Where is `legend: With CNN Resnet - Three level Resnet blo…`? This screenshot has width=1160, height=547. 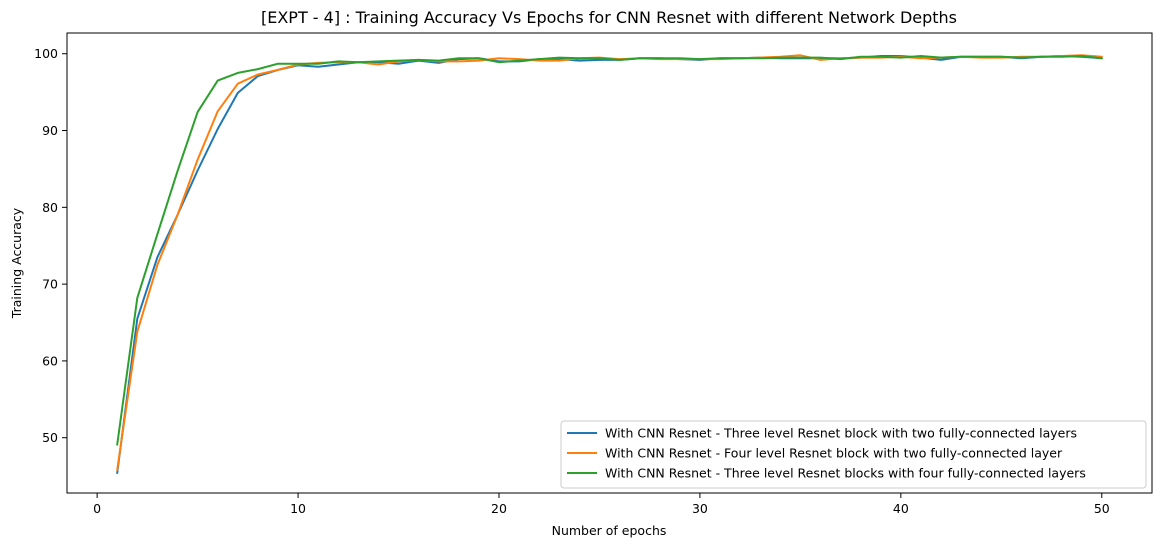
legend: With CNN Resnet - Three level Resnet blo… is located at coordinates (853, 454).